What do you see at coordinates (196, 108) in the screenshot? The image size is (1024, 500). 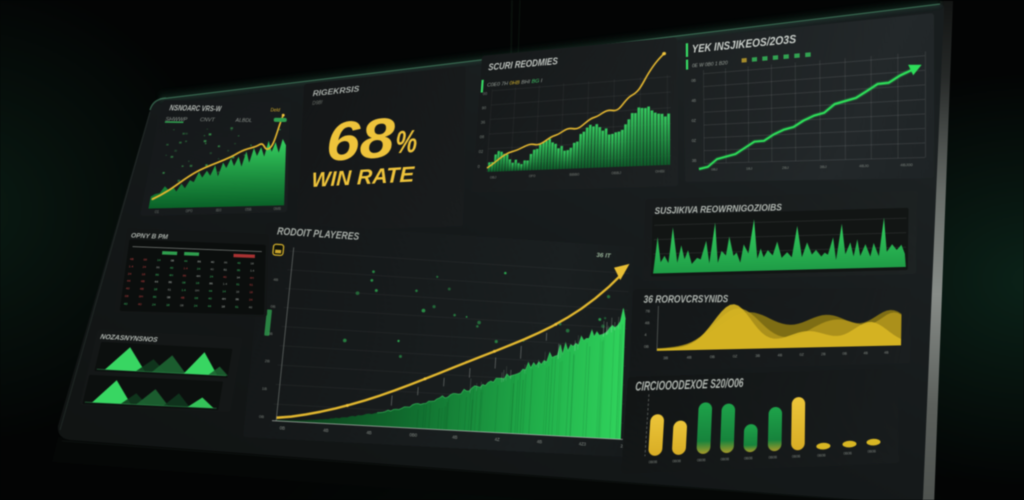 I see `svg-text: NSNOARC VRS-W` at bounding box center [196, 108].